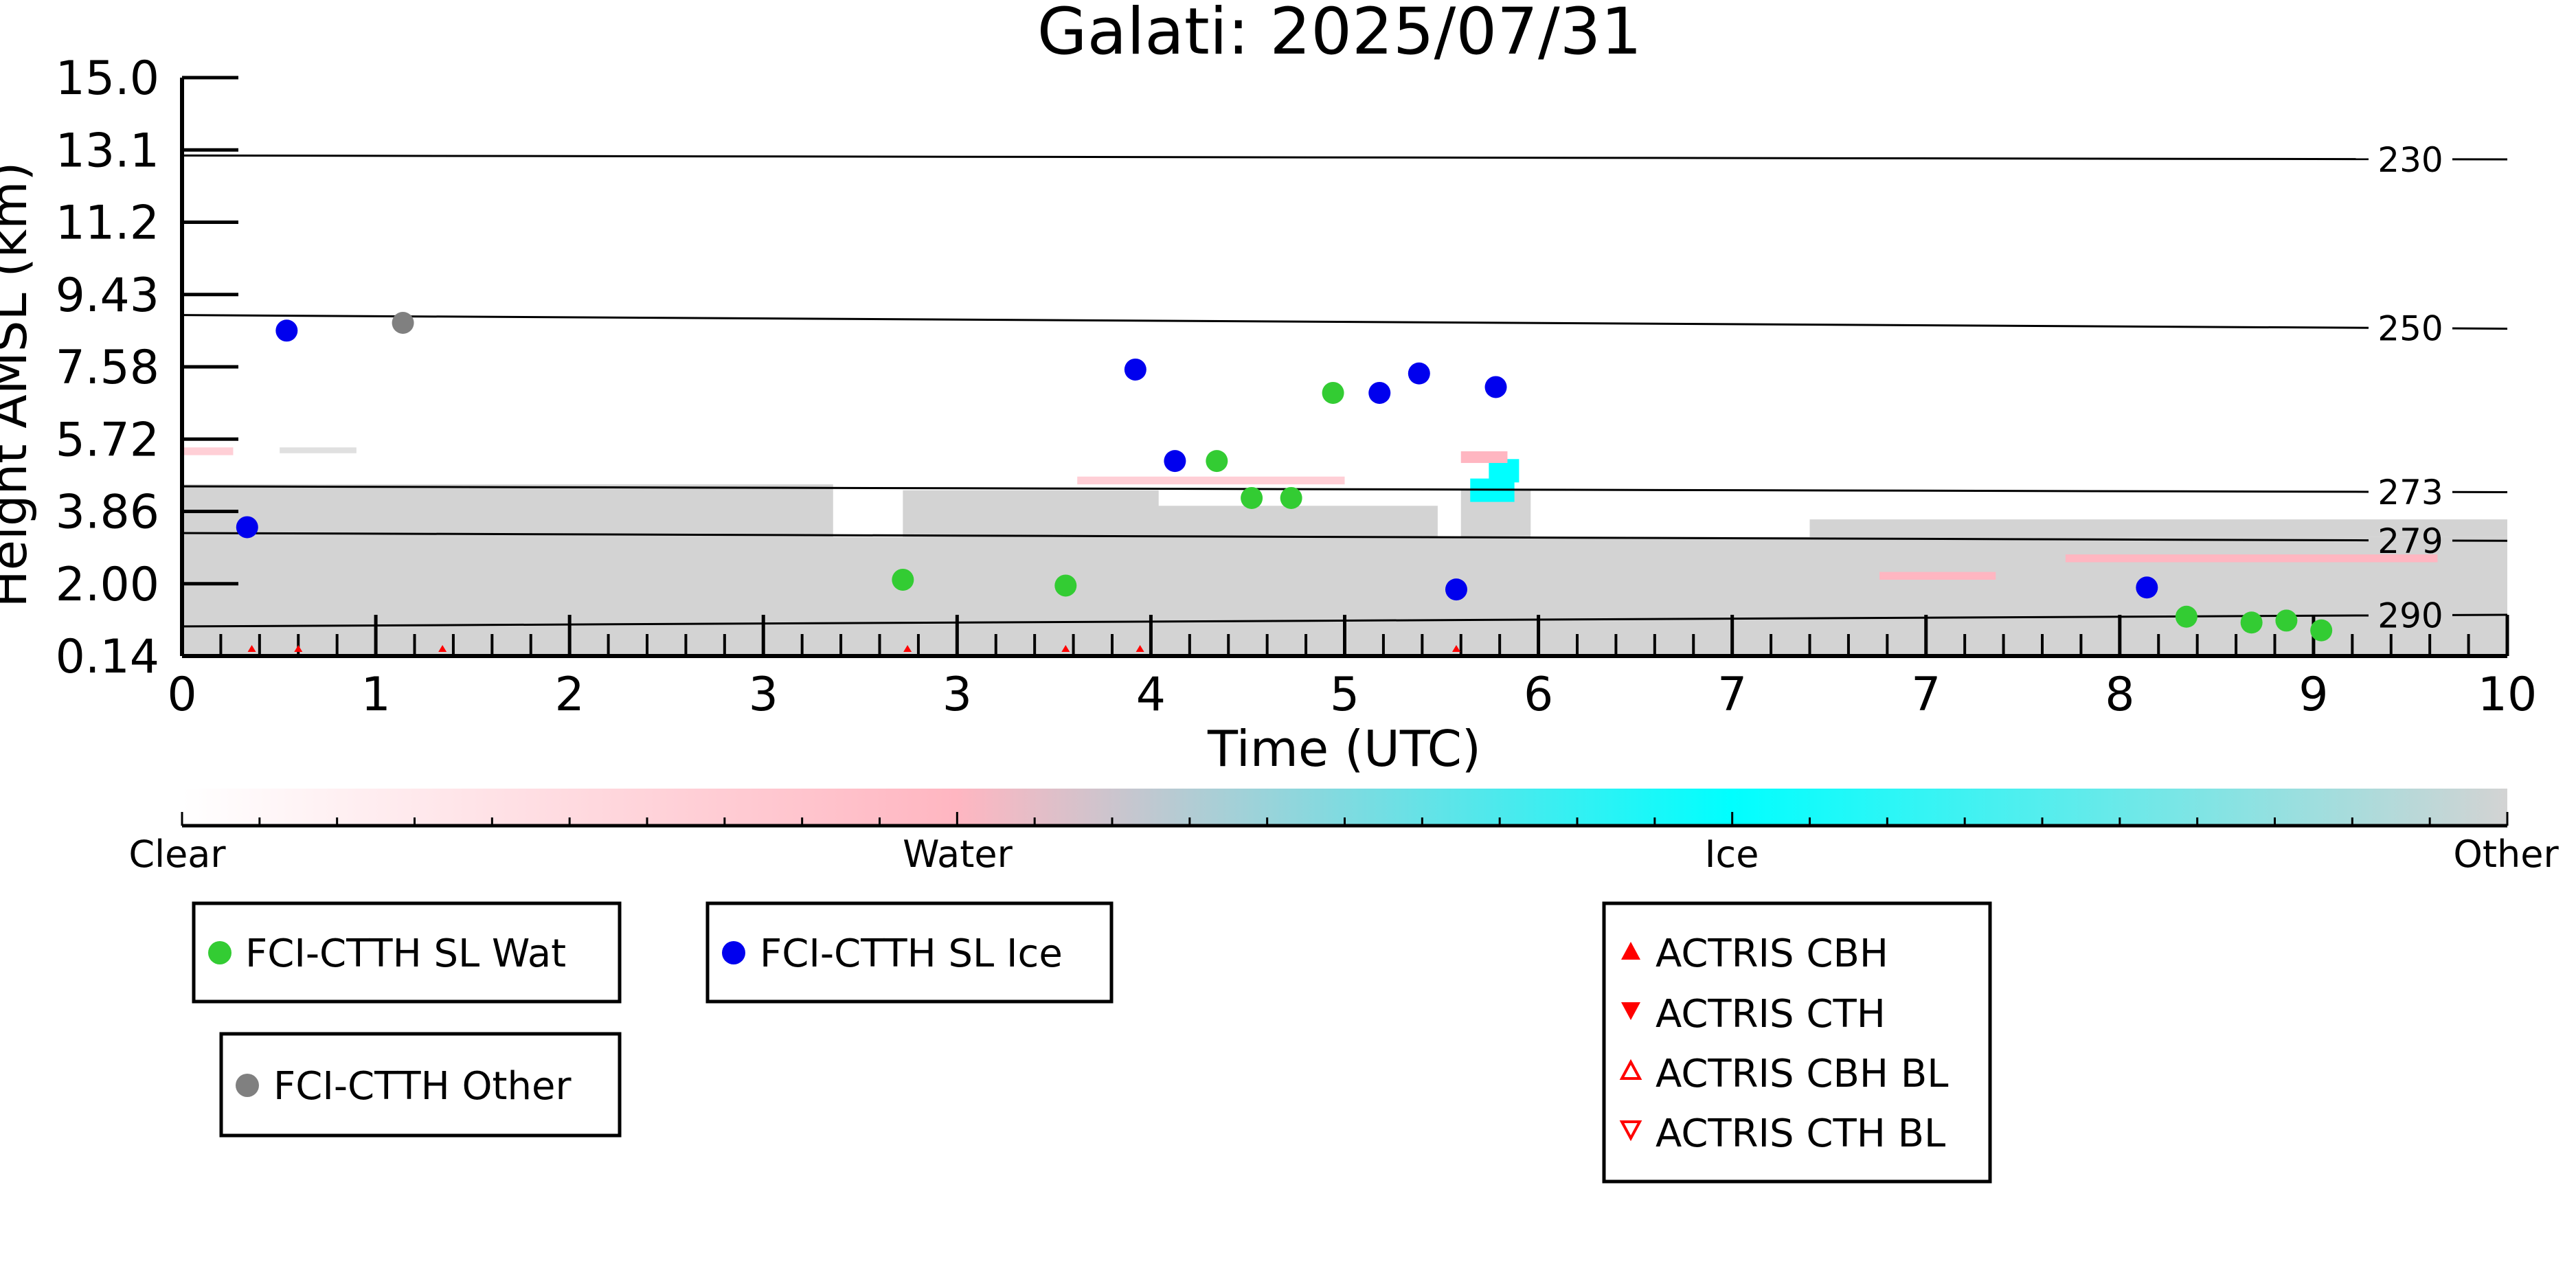  I want to click on colorbar-label-other: Other, so click(2506, 854).